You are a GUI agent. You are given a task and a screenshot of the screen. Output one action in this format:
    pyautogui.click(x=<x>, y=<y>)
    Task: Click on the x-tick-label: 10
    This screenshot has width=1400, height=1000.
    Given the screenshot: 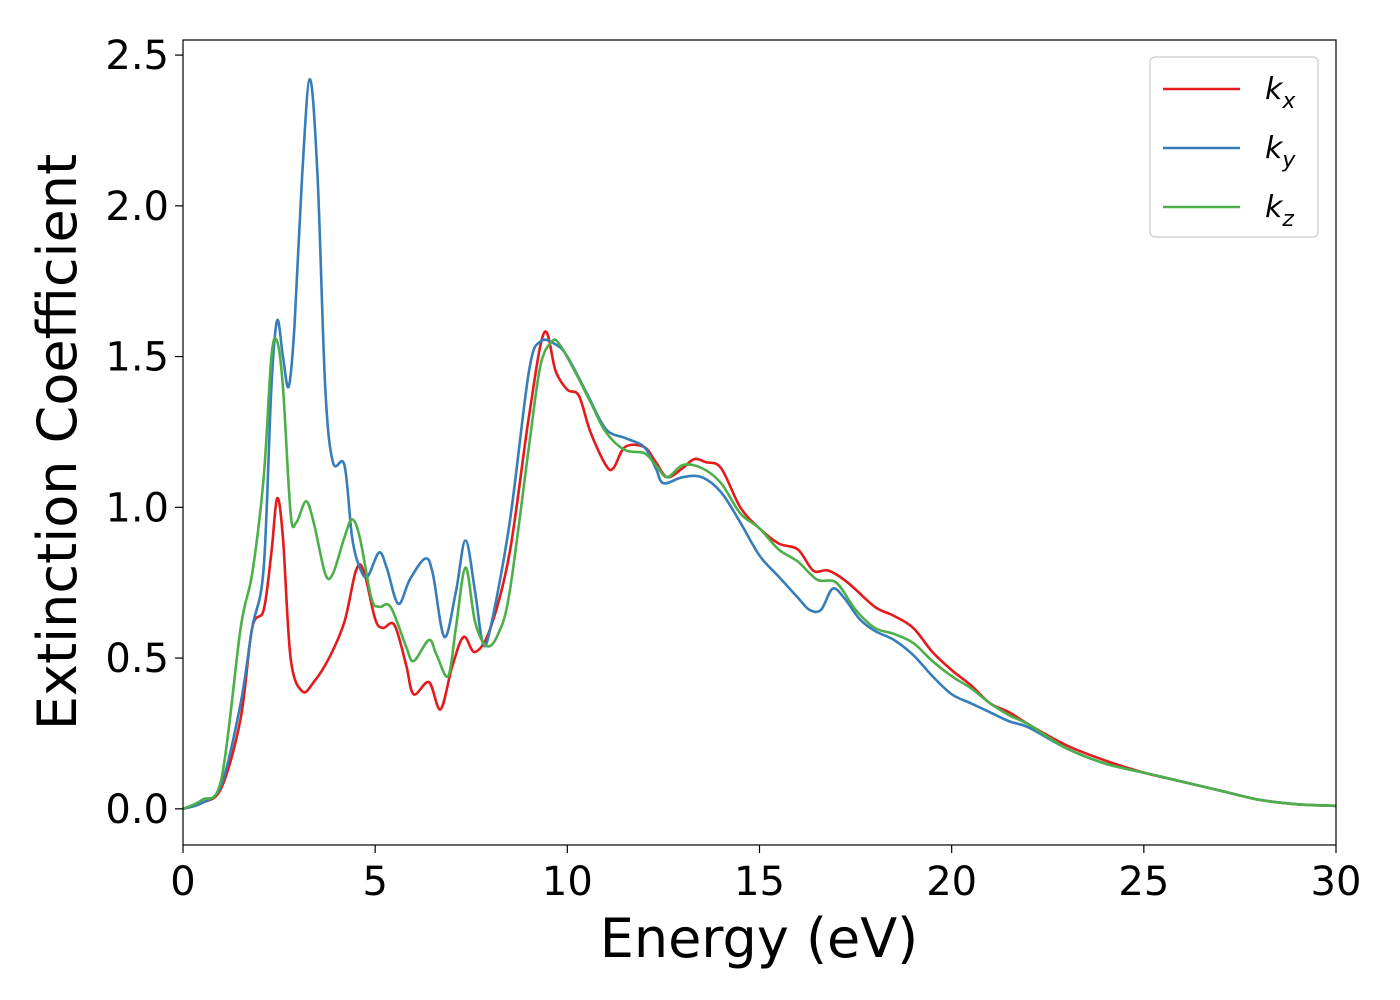 What is the action you would take?
    pyautogui.click(x=567, y=882)
    